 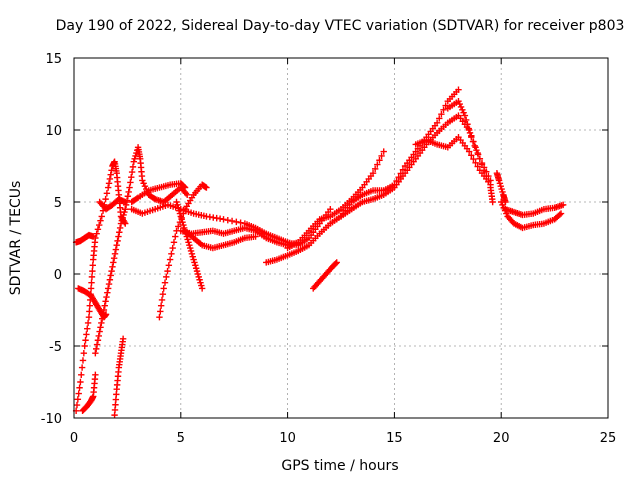 I want to click on x-tick-label: 15, so click(x=394, y=438).